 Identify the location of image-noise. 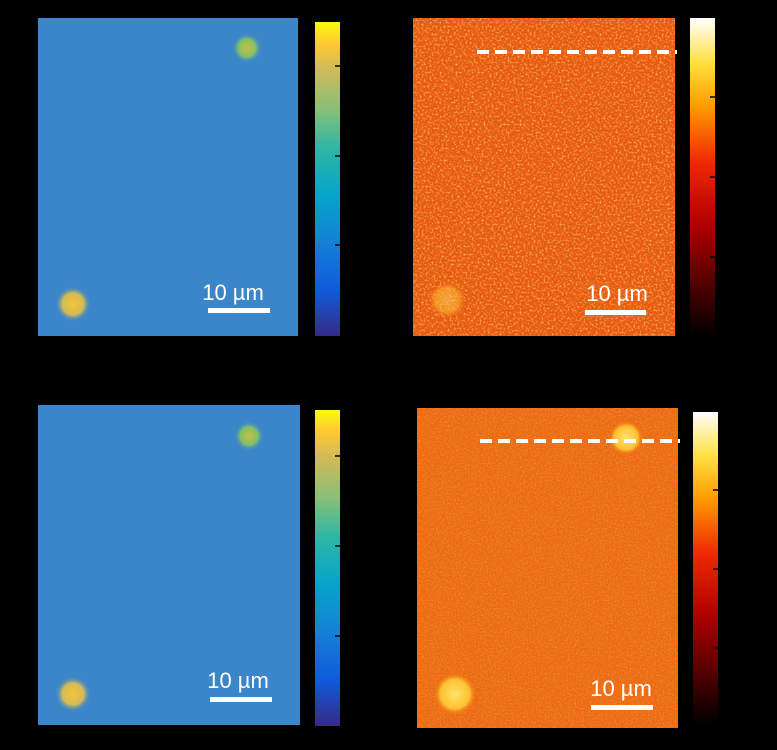
(544, 177).